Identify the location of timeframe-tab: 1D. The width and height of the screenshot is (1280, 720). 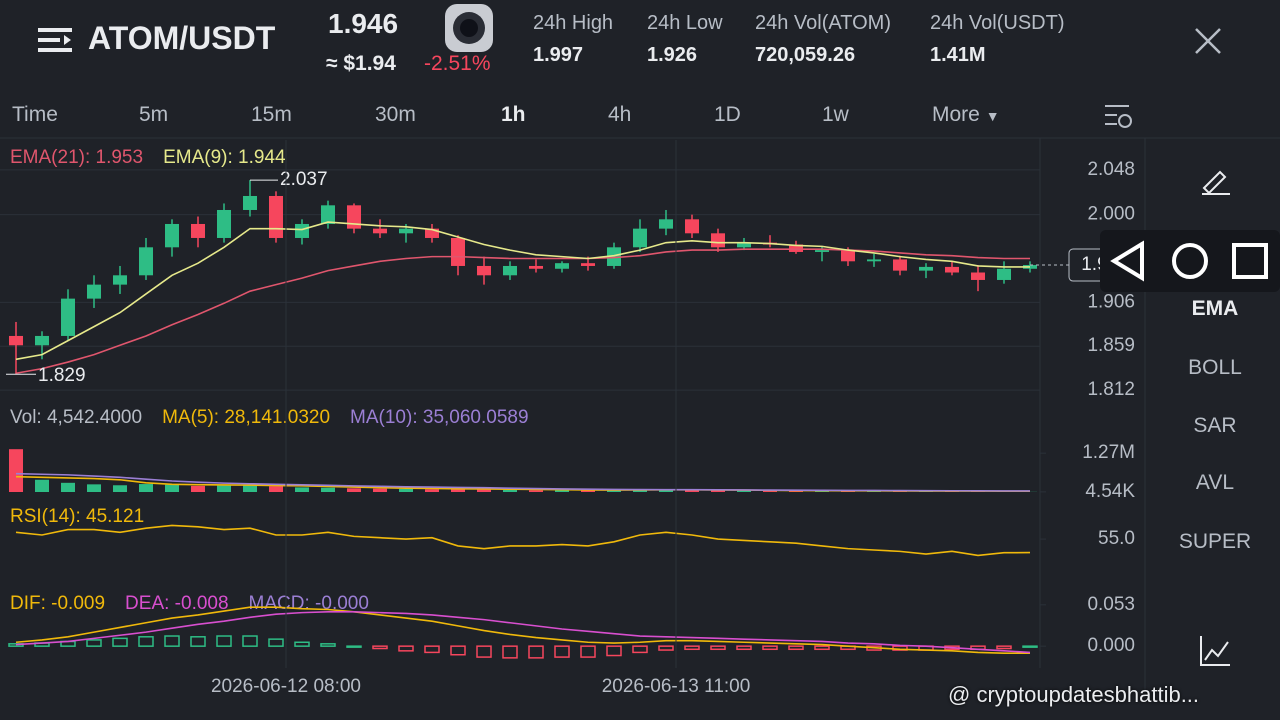
(727, 114).